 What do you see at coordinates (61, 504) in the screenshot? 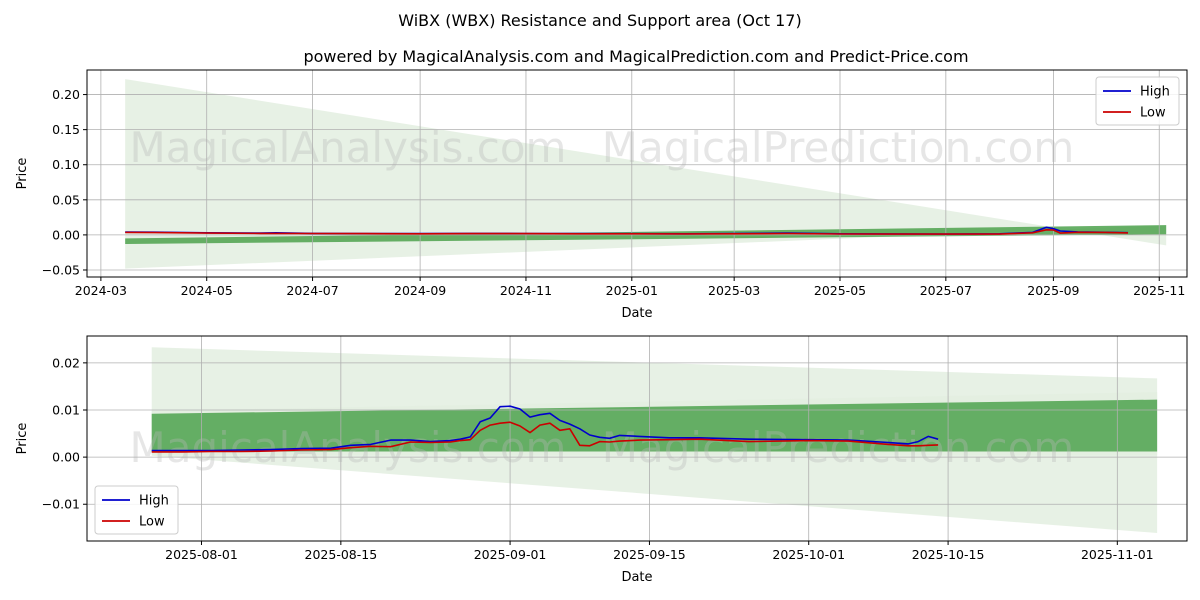
I see `y-tick-label: −0.01` at bounding box center [61, 504].